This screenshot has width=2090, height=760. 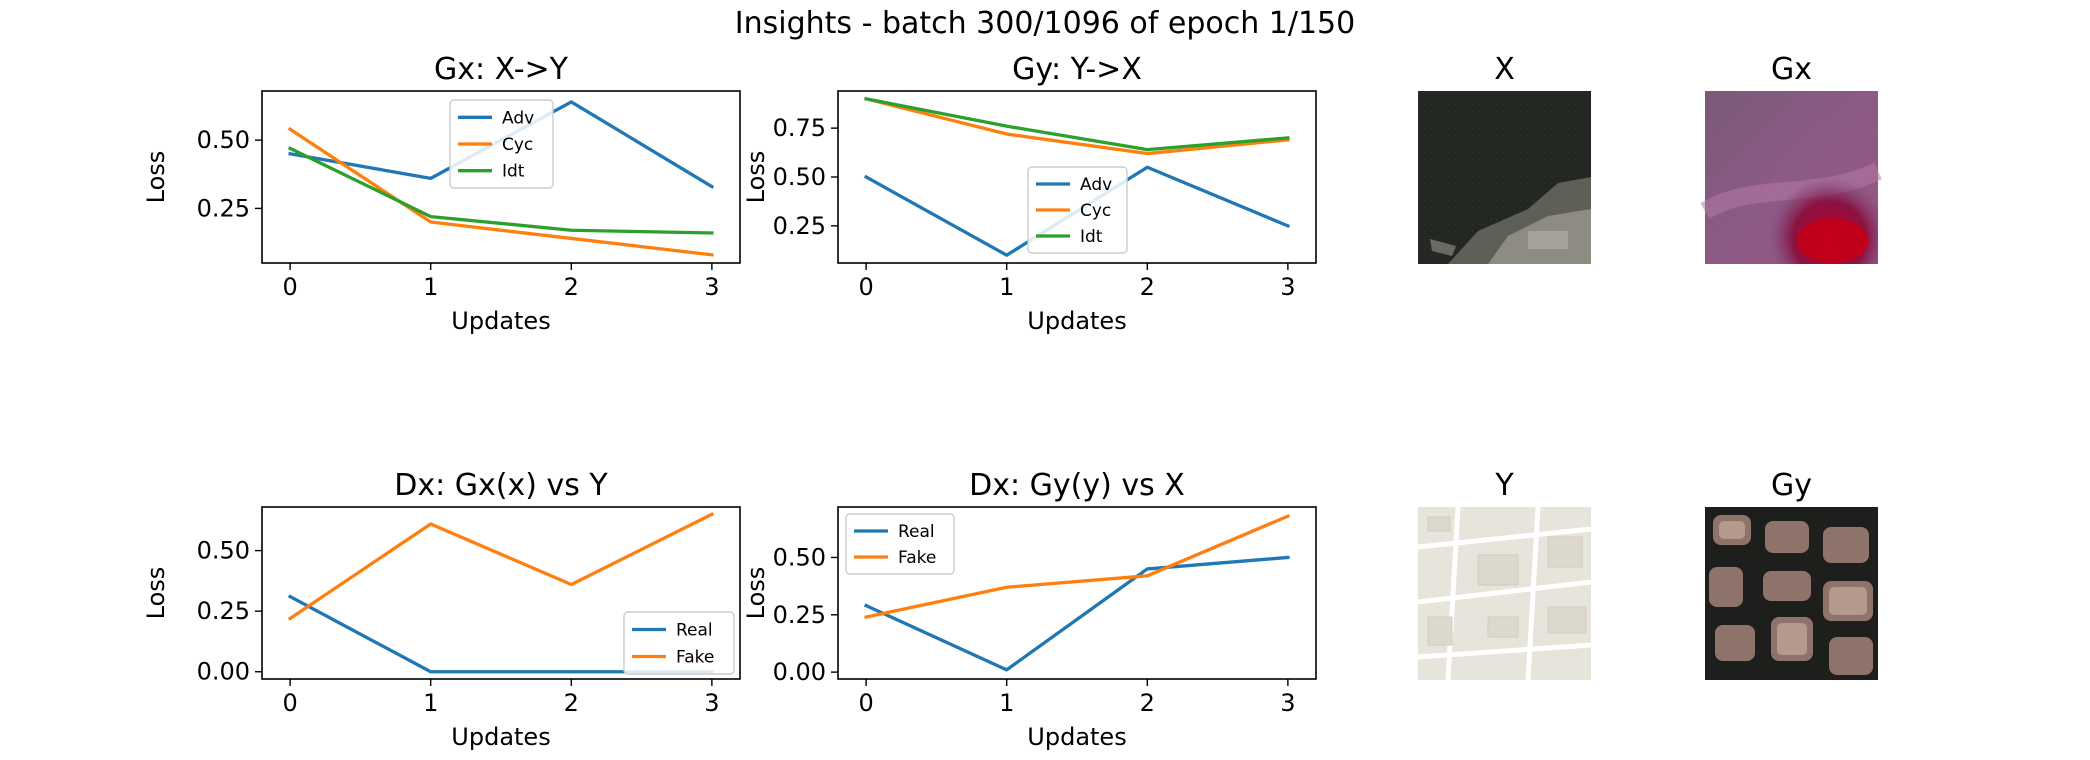 What do you see at coordinates (1077, 485) in the screenshot?
I see `chart-title: Dx: Gy(y) vs X` at bounding box center [1077, 485].